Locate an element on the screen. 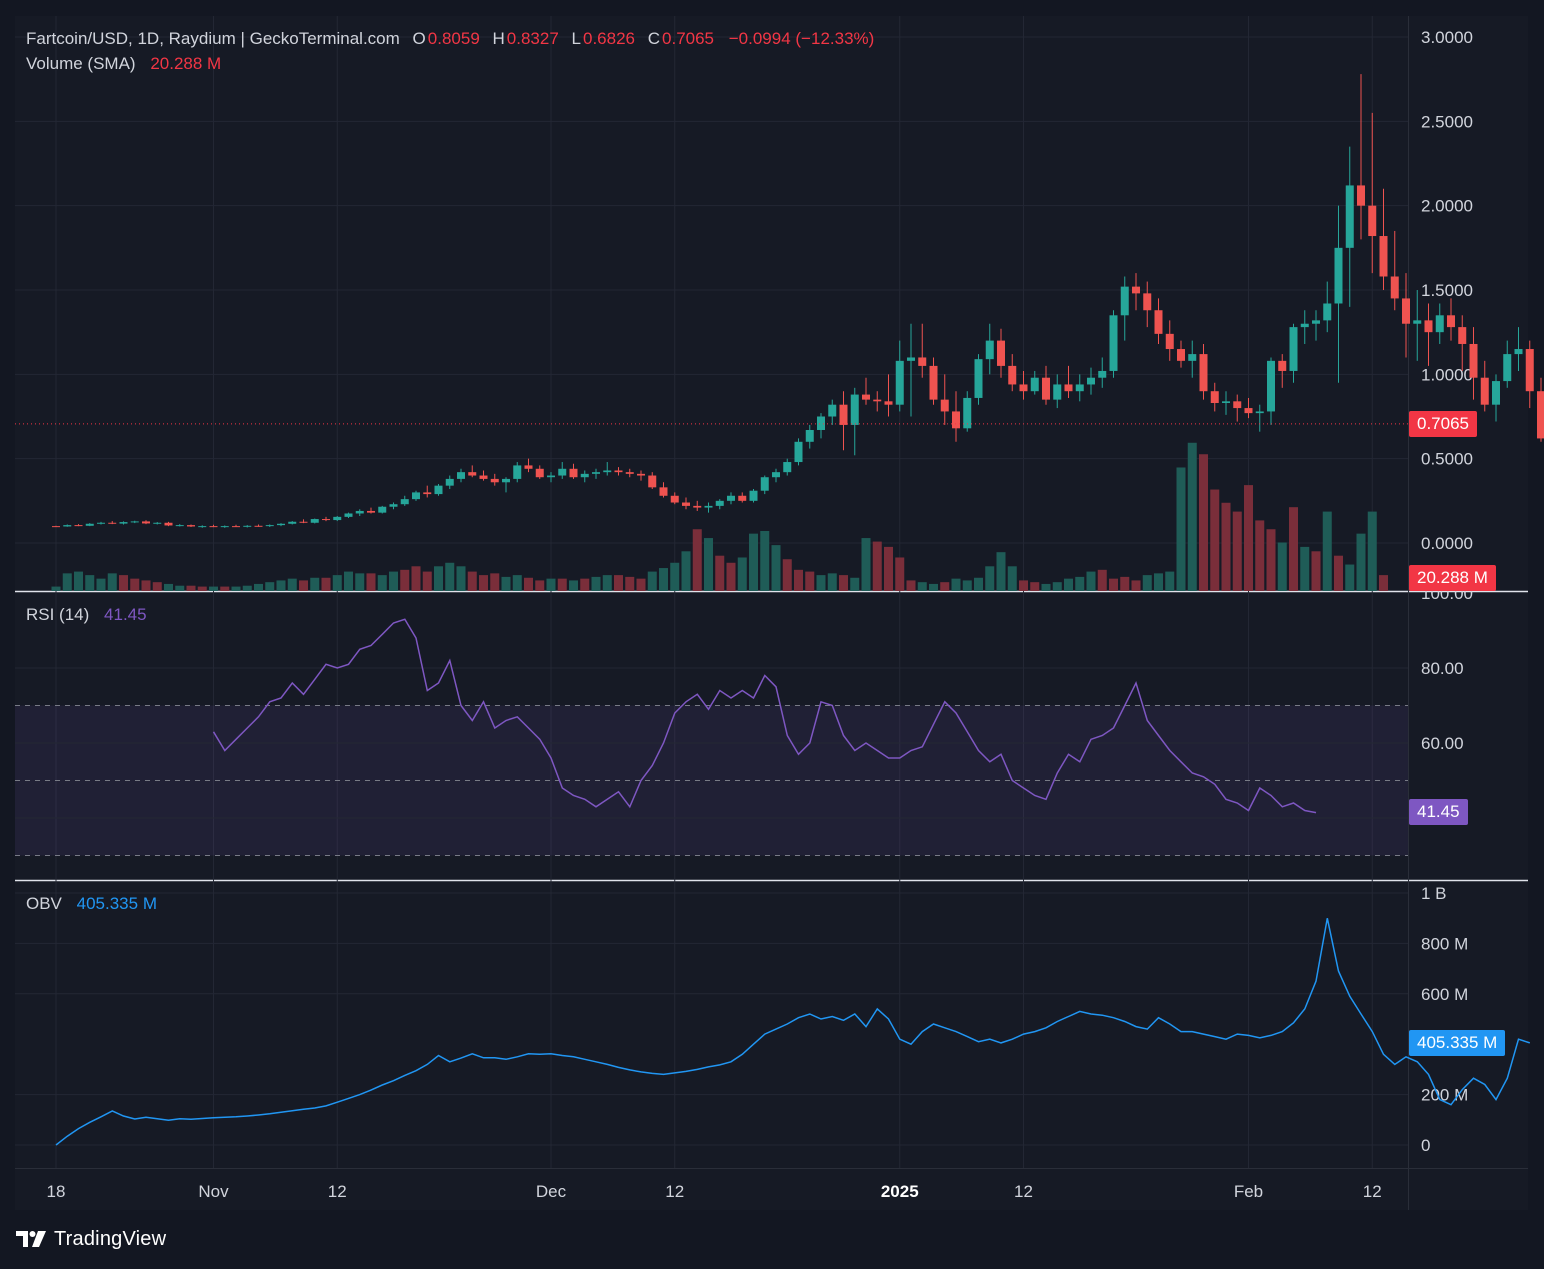  obv-label: OBV is located at coordinates (44, 903).